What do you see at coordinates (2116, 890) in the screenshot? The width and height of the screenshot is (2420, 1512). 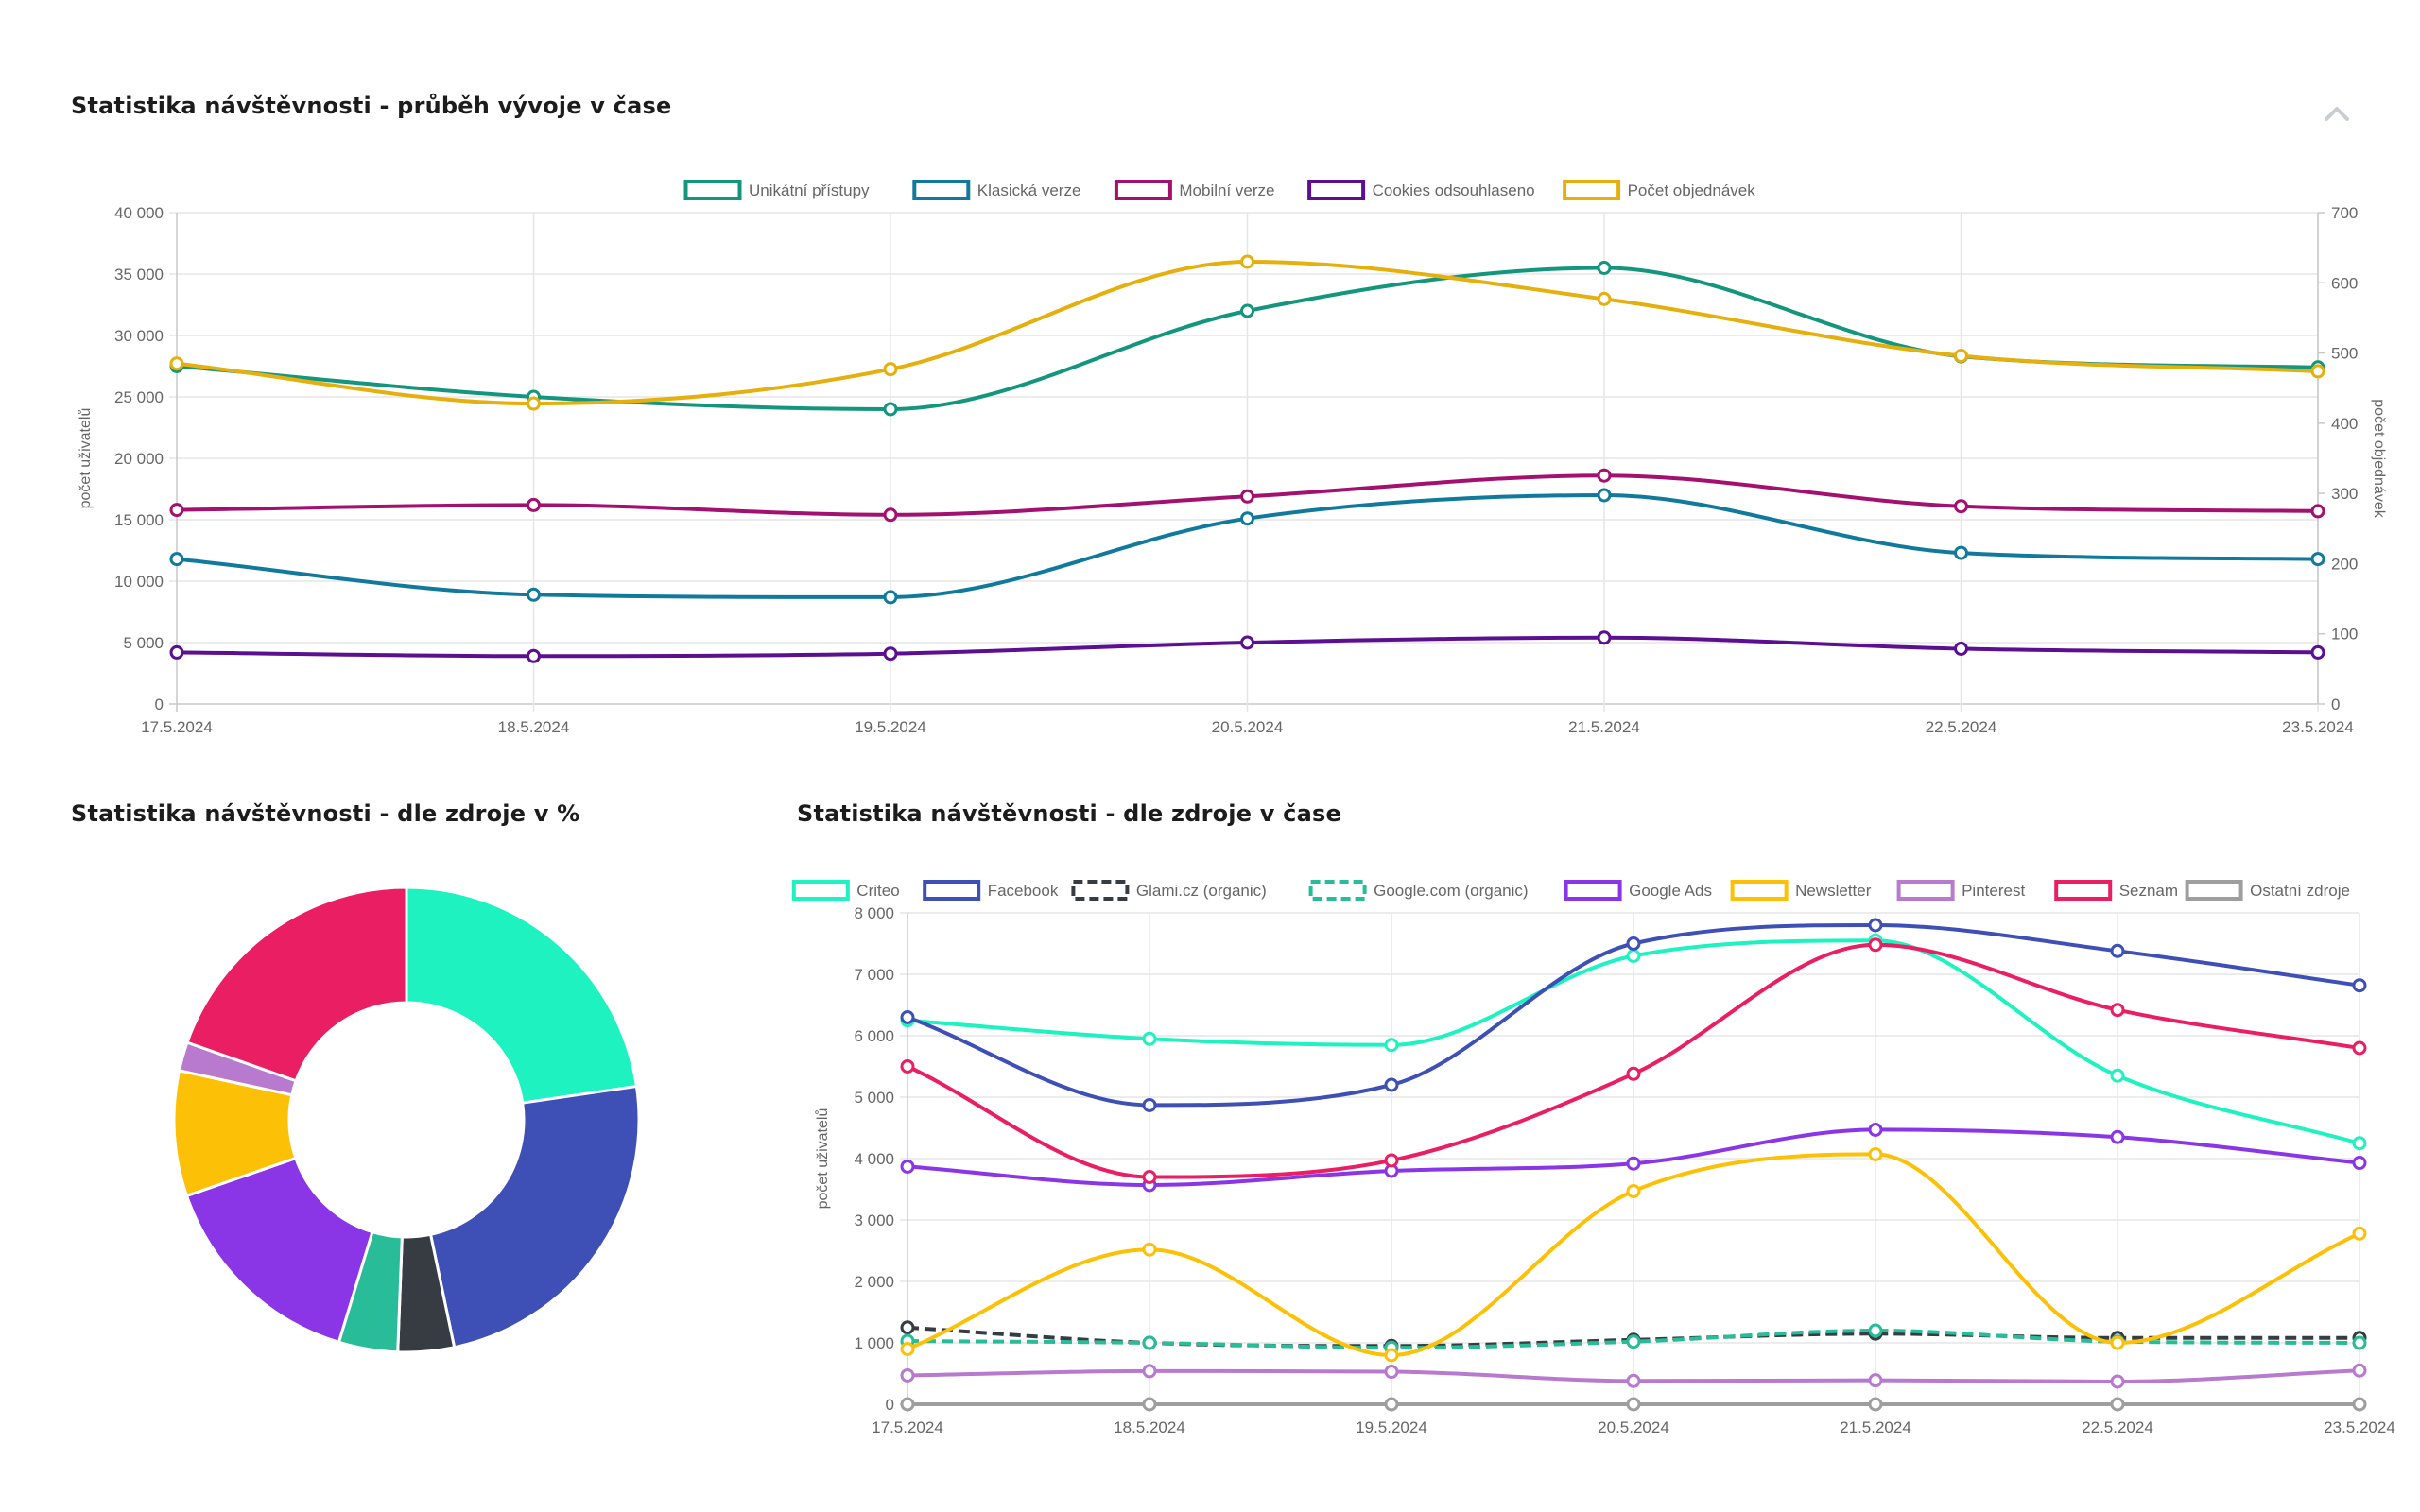 I see `legend-item-seznam: Seznam` at bounding box center [2116, 890].